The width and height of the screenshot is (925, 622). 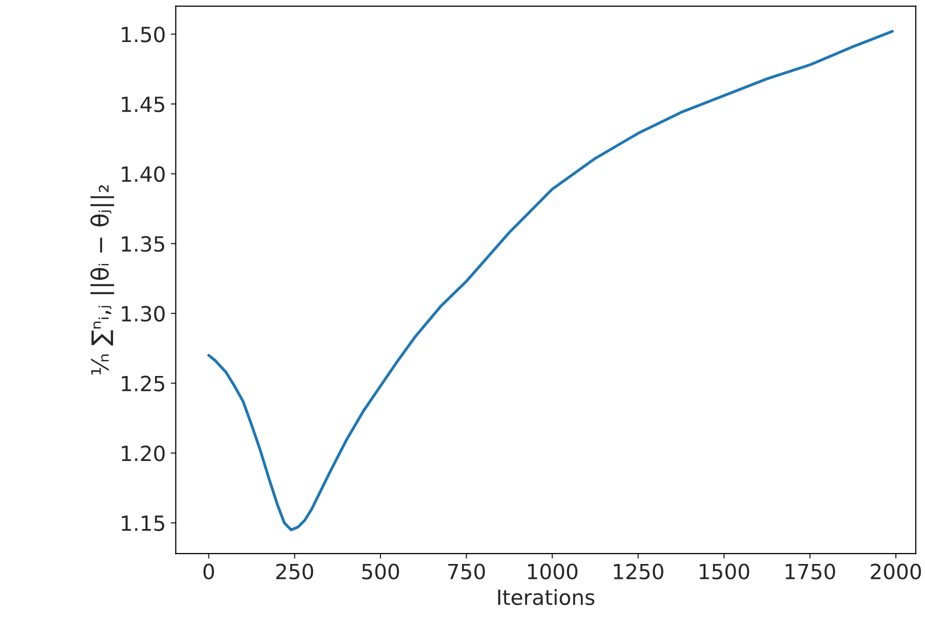 What do you see at coordinates (811, 572) in the screenshot?
I see `x-tick-label: 1750` at bounding box center [811, 572].